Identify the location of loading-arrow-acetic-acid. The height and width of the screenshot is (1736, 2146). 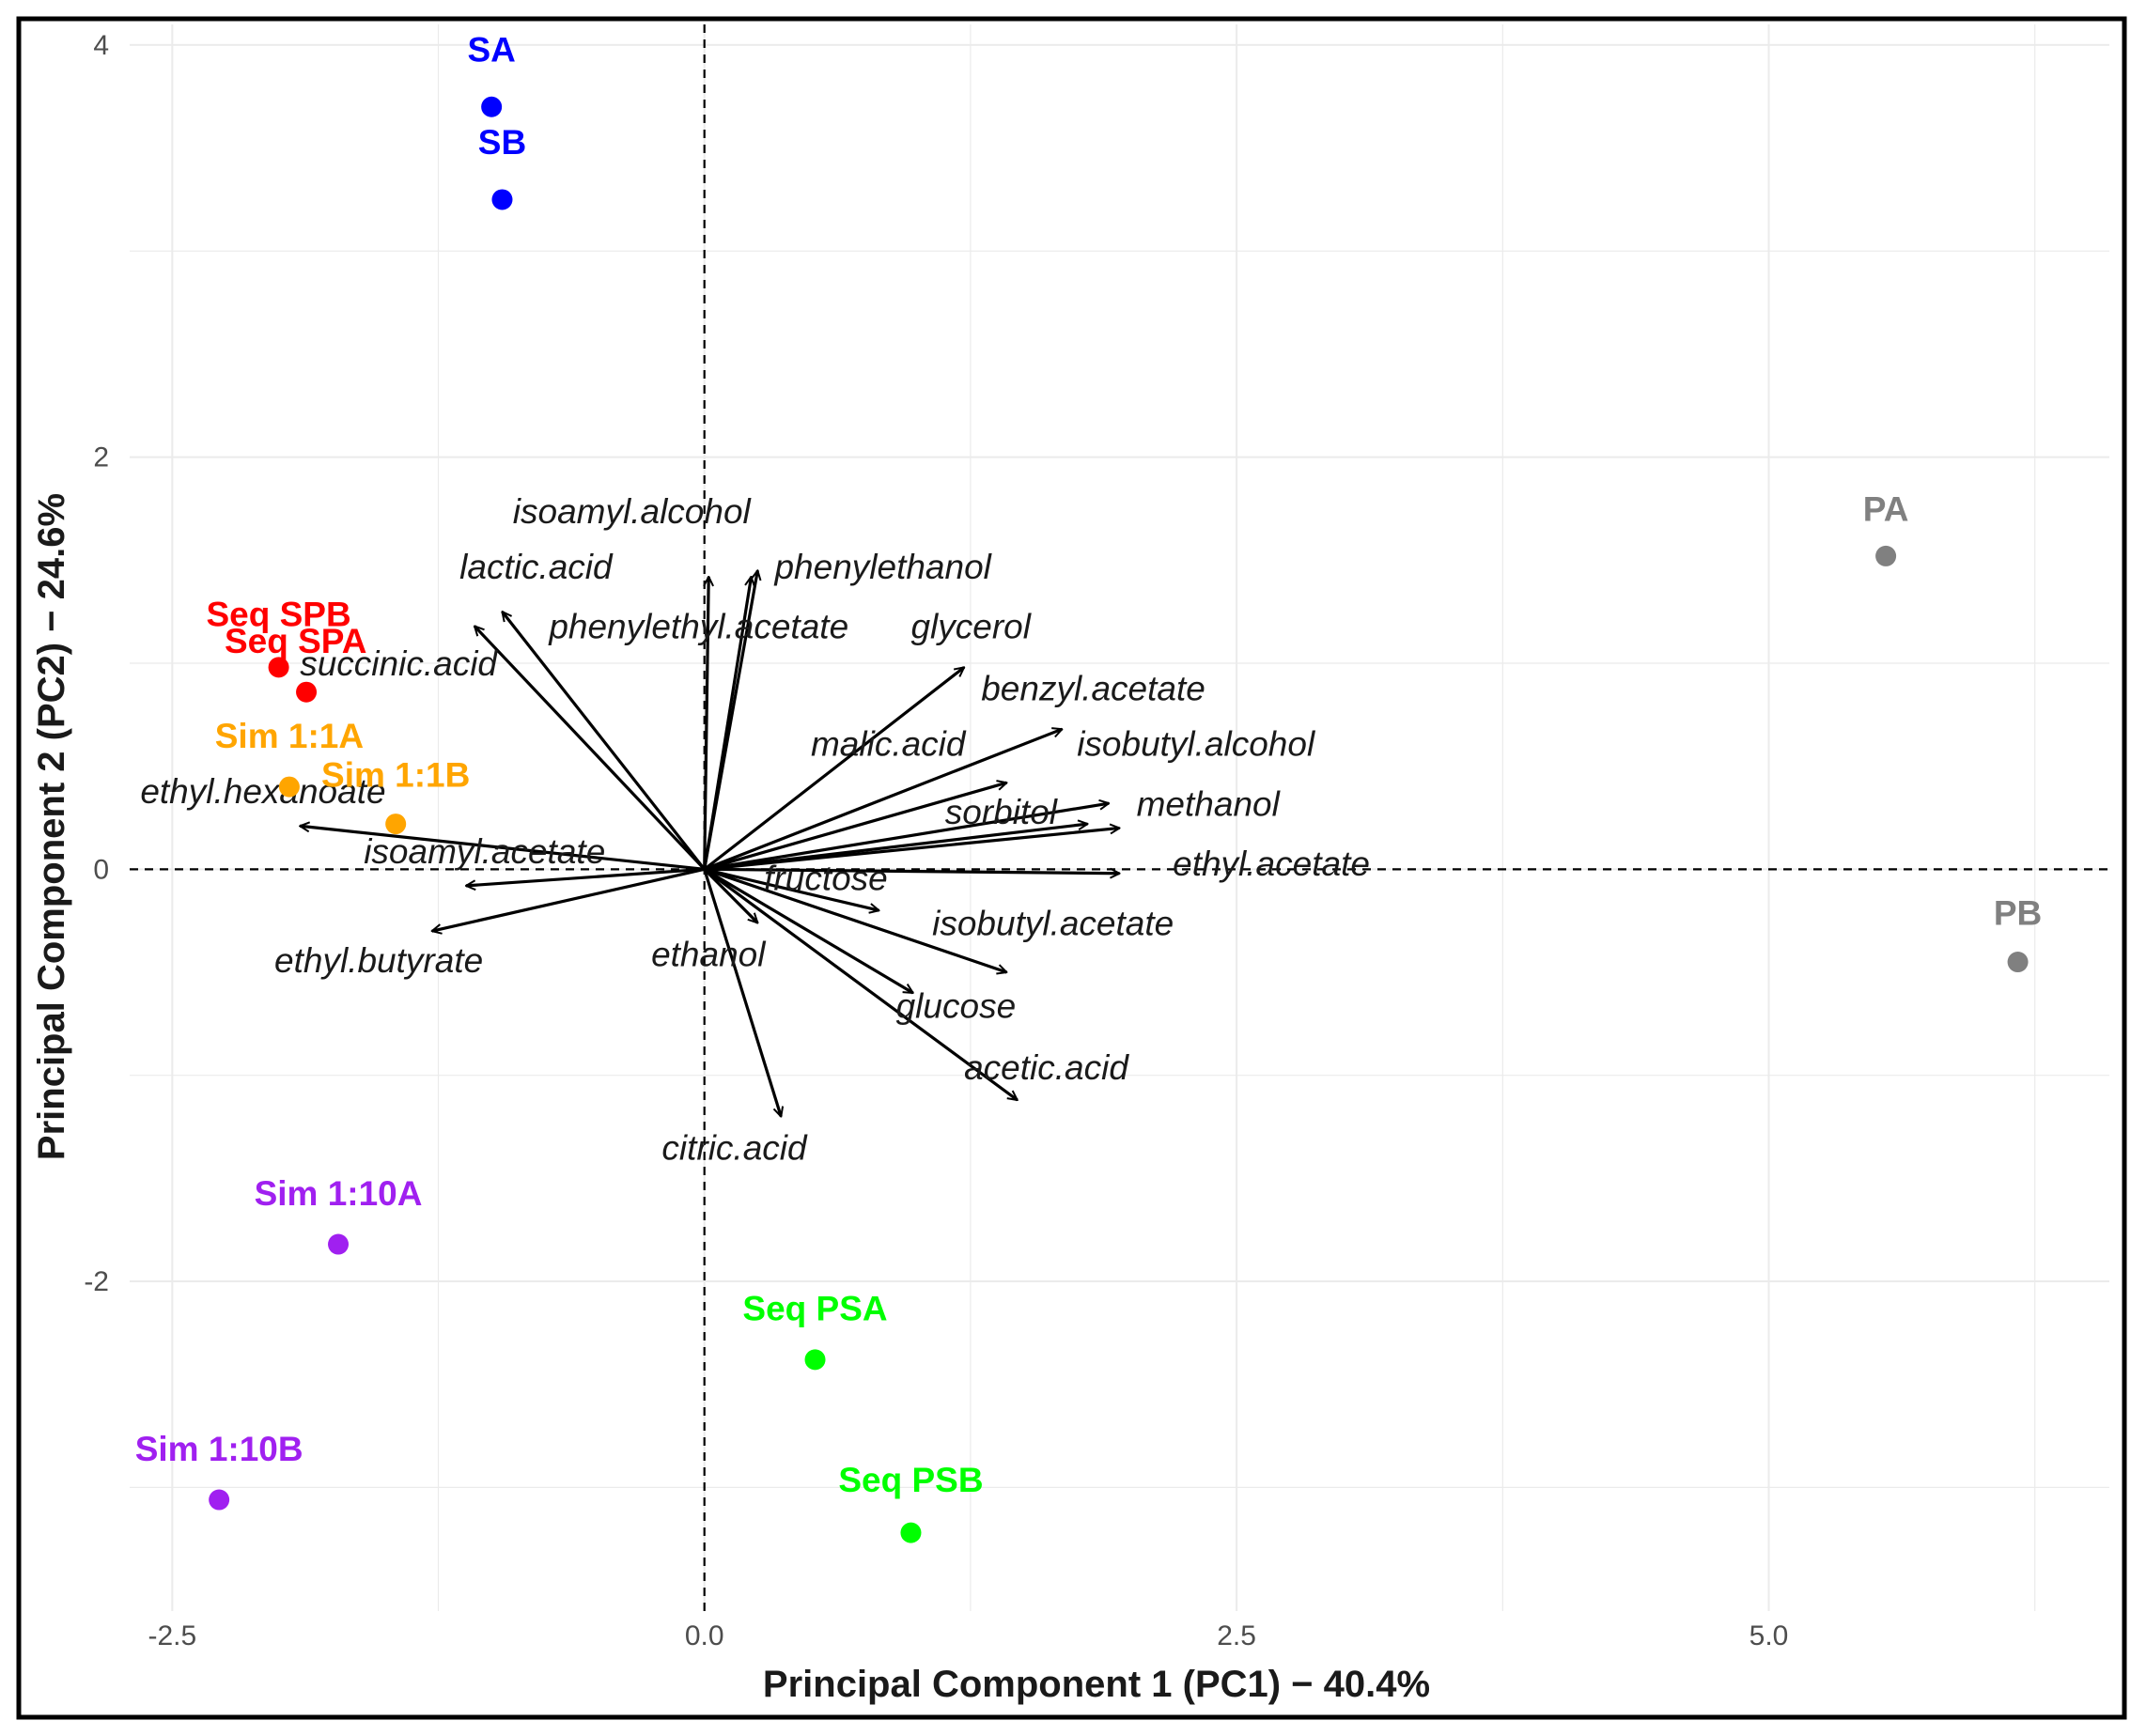
(860, 984).